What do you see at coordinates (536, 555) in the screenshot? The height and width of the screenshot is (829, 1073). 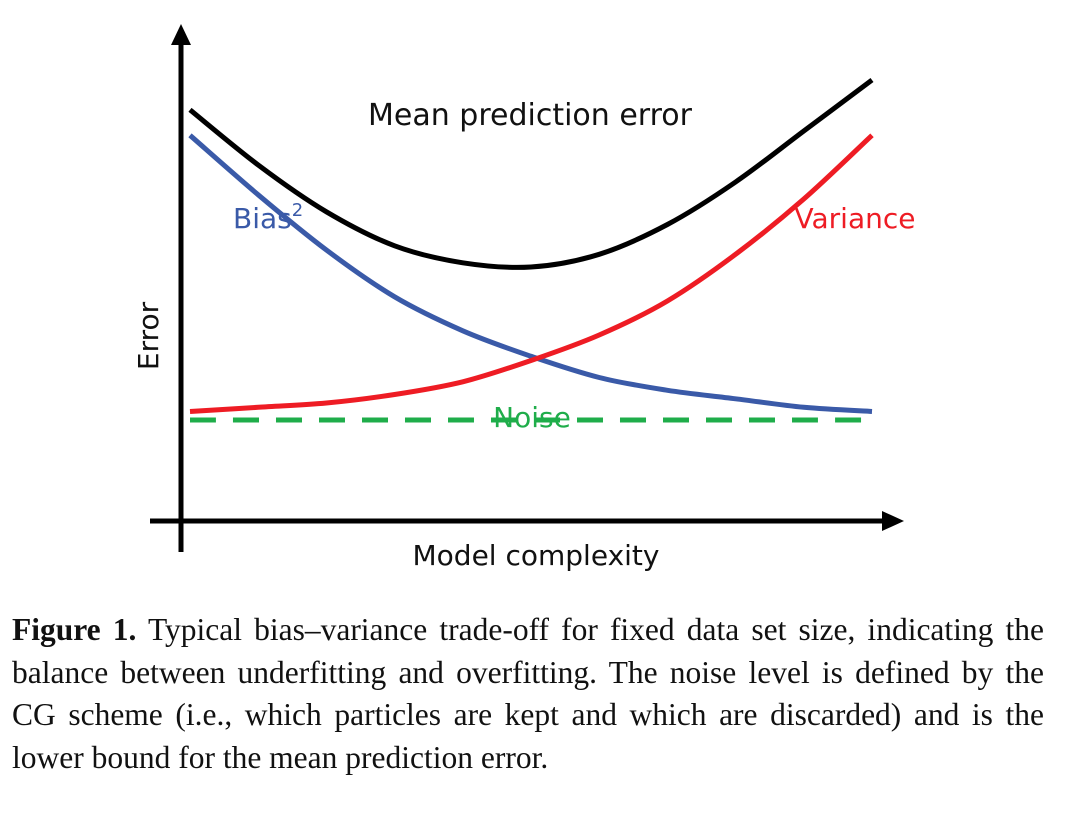 I see `x-axis-label: Model complexity` at bounding box center [536, 555].